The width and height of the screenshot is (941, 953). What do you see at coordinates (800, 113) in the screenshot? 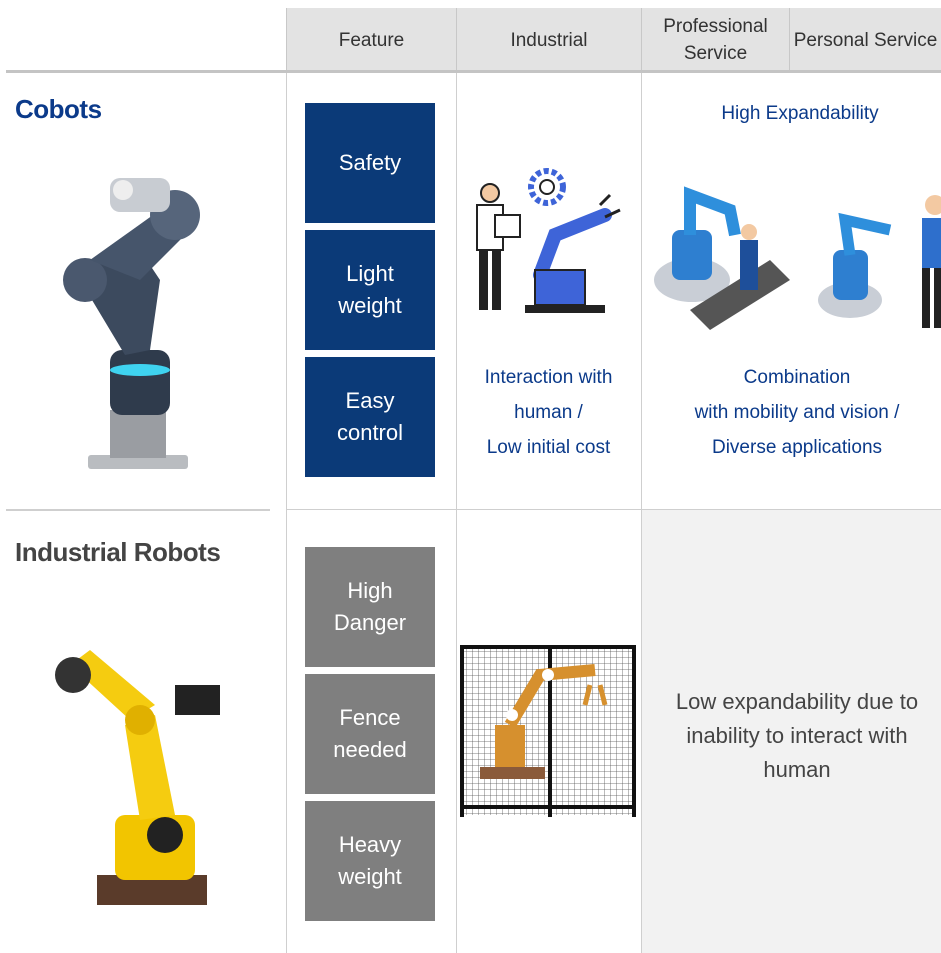
I see `cell-title: High Expandability` at bounding box center [800, 113].